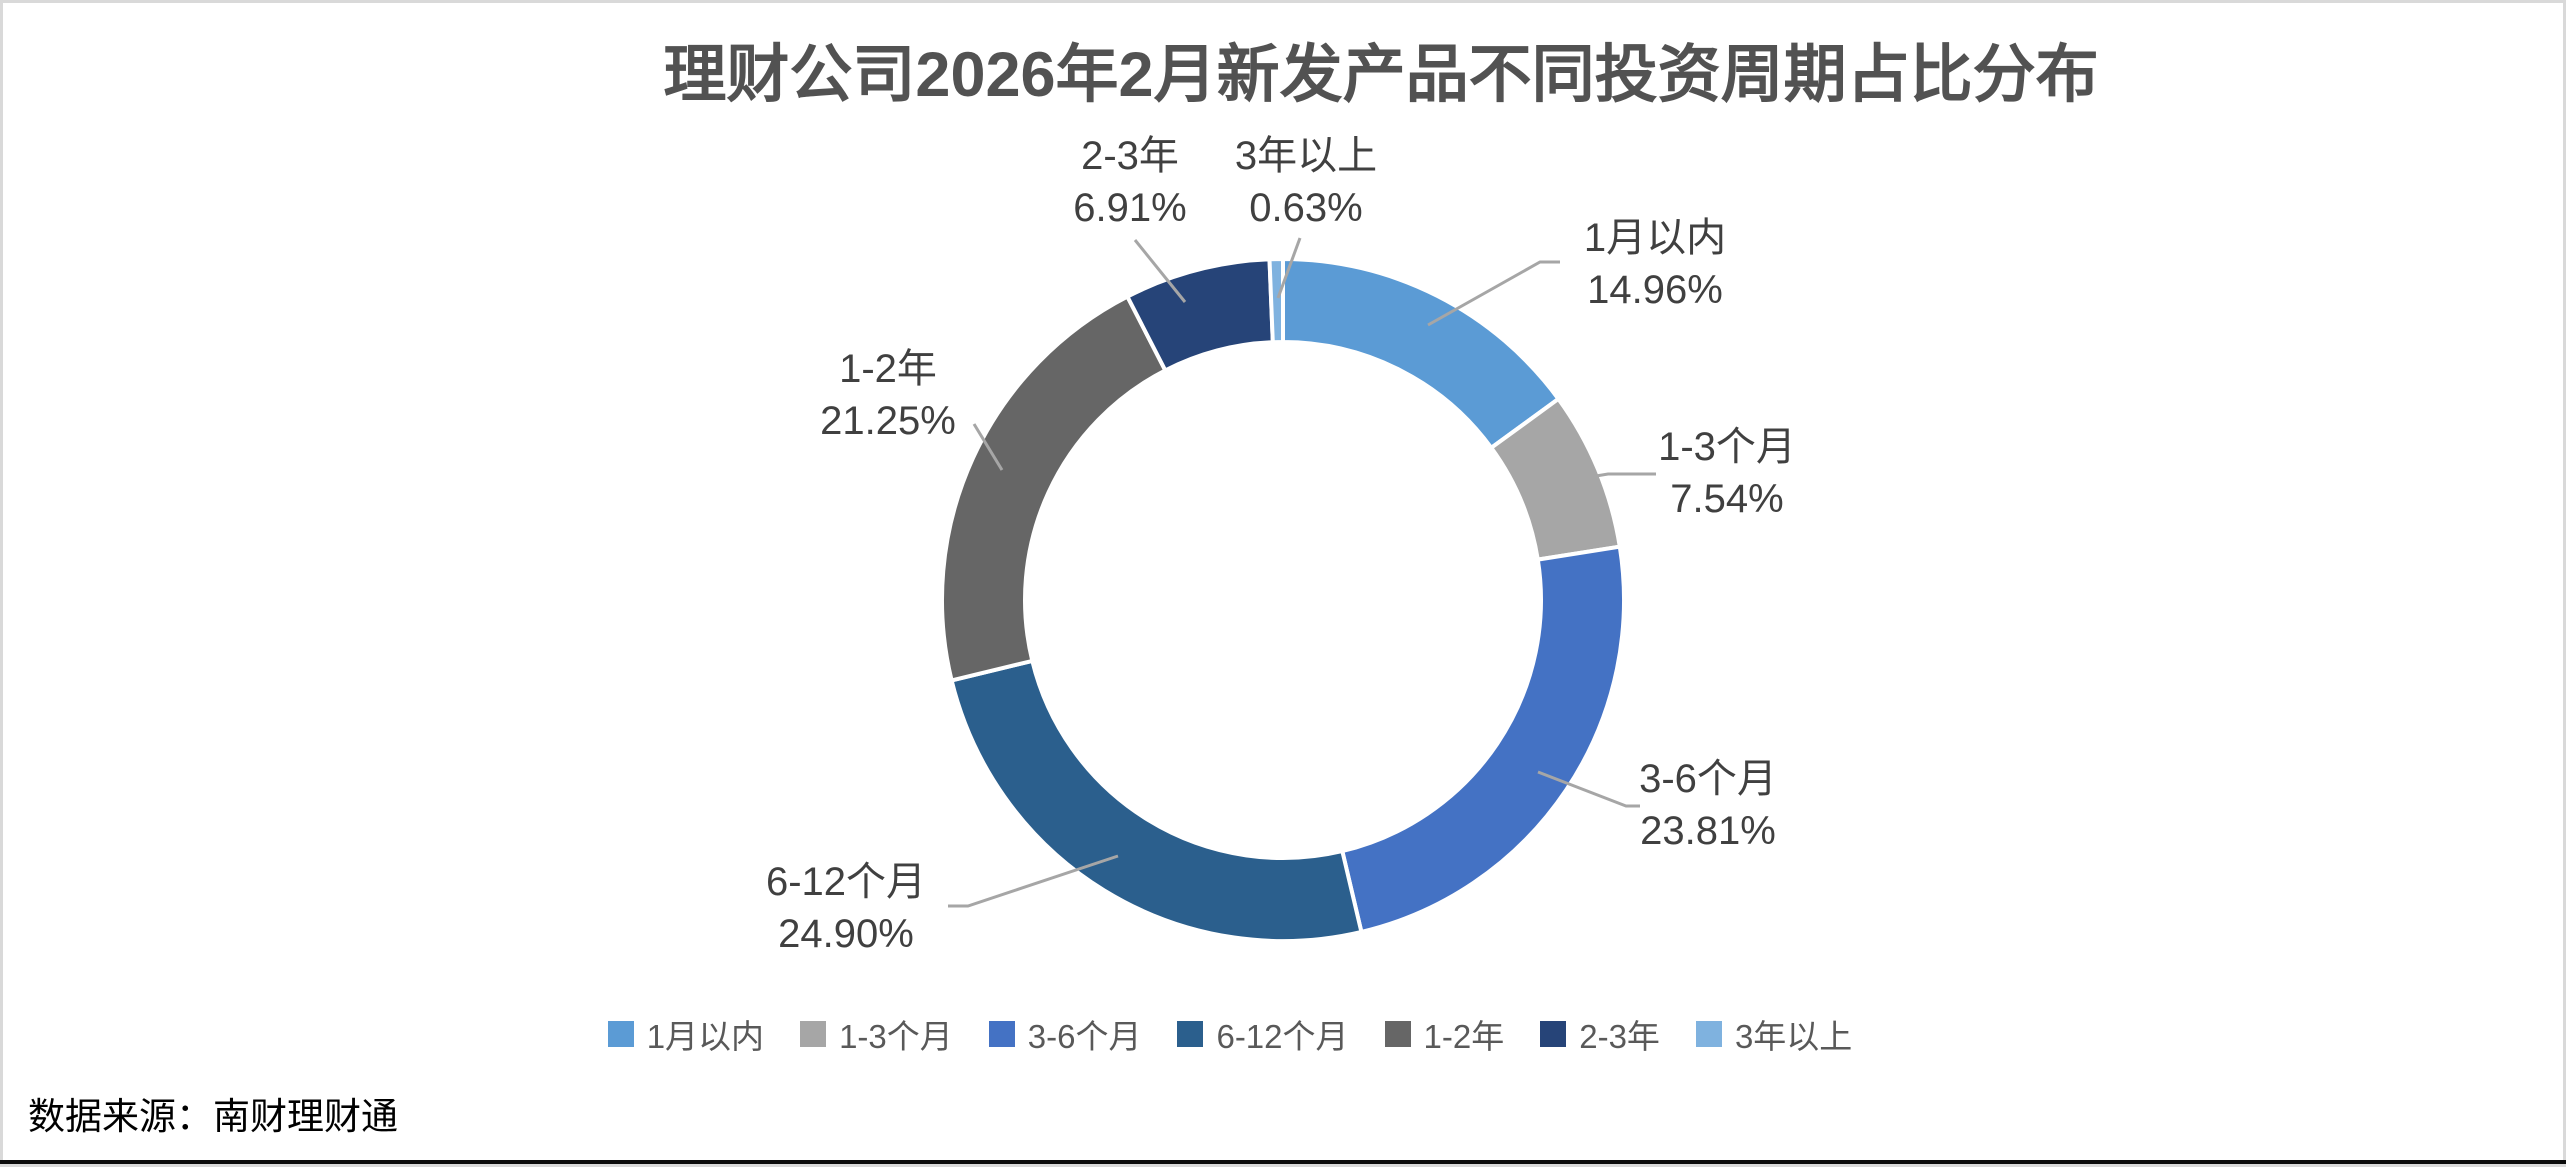 The width and height of the screenshot is (2566, 1167). What do you see at coordinates (846, 934) in the screenshot?
I see `slice-label-value: 24.90%` at bounding box center [846, 934].